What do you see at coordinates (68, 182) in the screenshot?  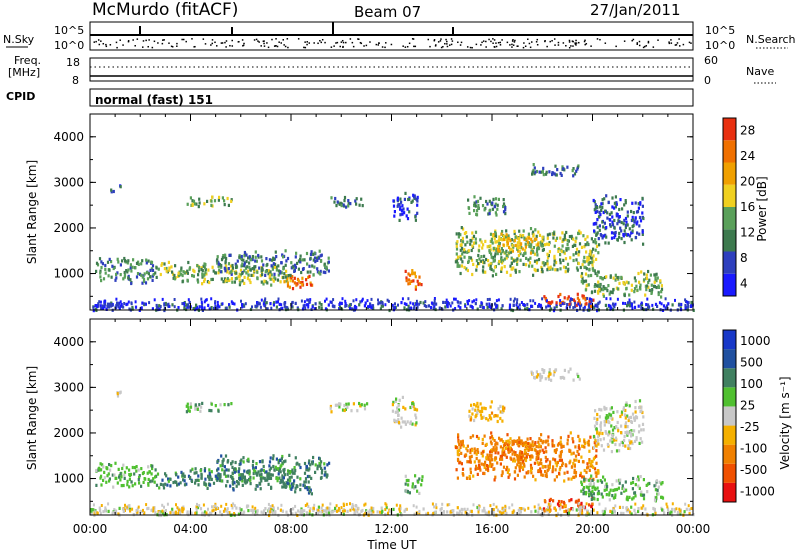 I see `y-tick-label: 3000` at bounding box center [68, 182].